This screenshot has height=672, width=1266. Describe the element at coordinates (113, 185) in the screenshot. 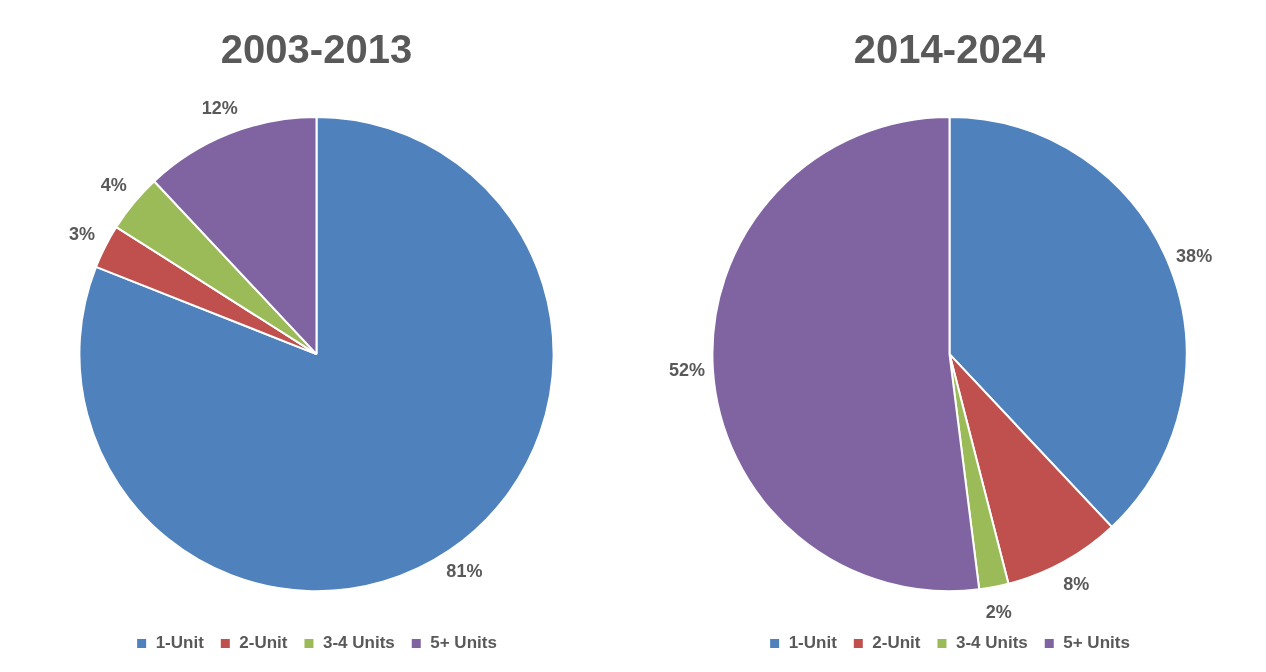

I see `data-label: 4%` at that location.